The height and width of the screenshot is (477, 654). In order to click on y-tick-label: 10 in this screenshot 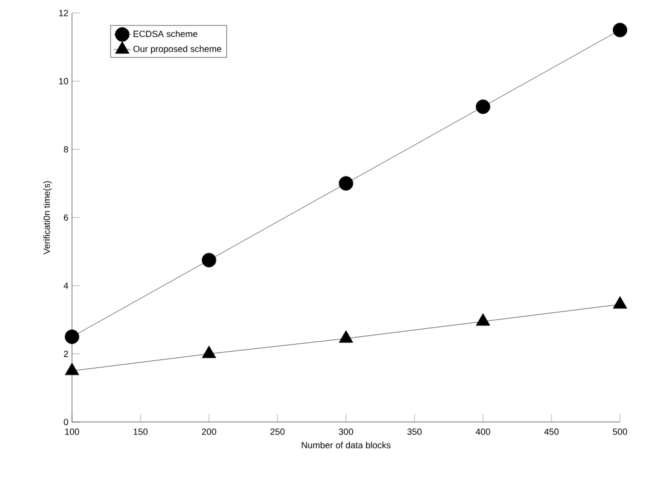, I will do `click(63, 81)`.